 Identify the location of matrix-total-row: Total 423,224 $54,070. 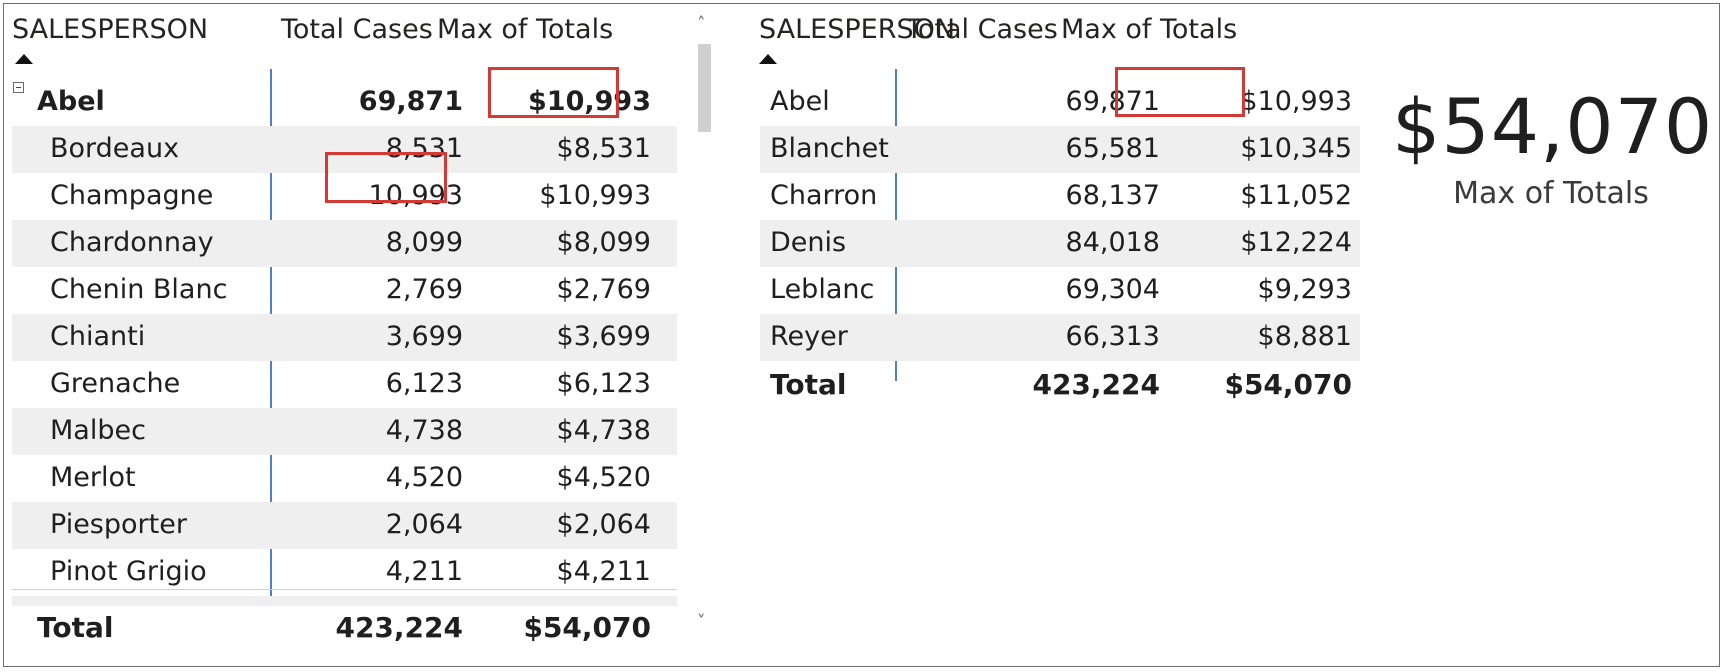
(344, 627).